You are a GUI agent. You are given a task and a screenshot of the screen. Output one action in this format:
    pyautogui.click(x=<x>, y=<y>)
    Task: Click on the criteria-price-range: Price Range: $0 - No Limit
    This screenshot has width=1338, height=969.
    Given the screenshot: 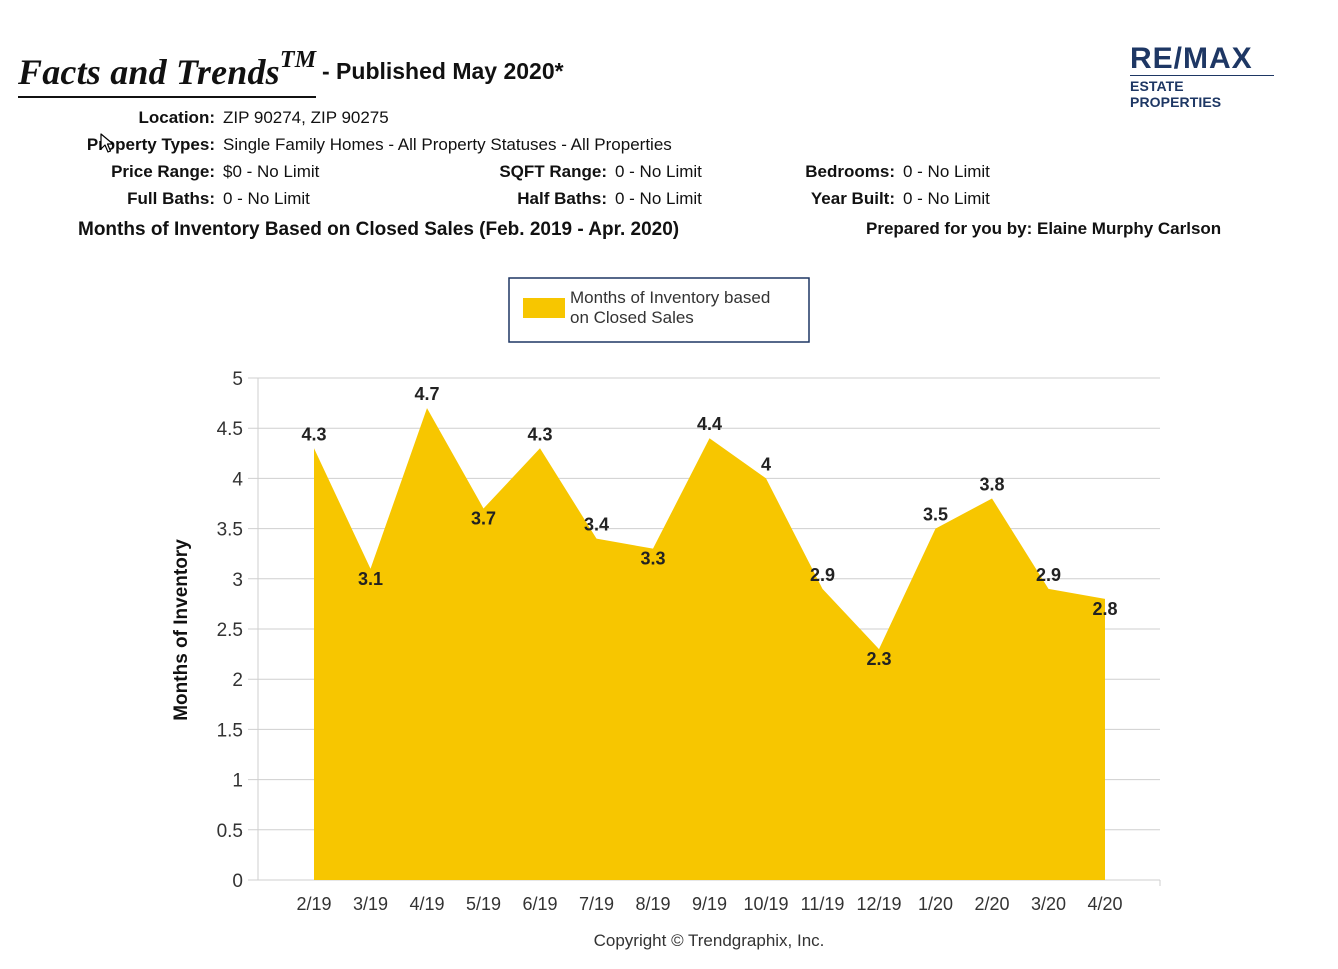 What is the action you would take?
    pyautogui.click(x=189, y=172)
    